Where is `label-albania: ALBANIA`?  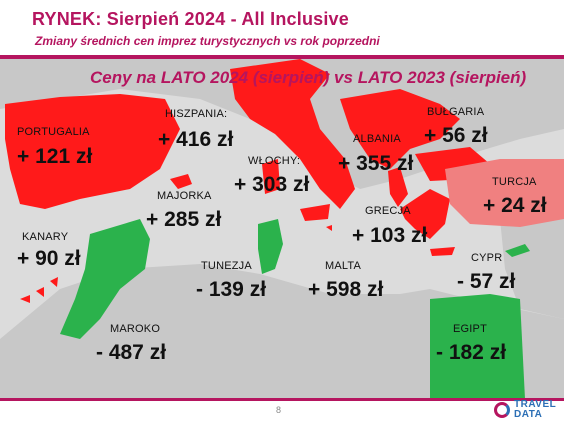
label-albania: ALBANIA is located at coordinates (377, 139).